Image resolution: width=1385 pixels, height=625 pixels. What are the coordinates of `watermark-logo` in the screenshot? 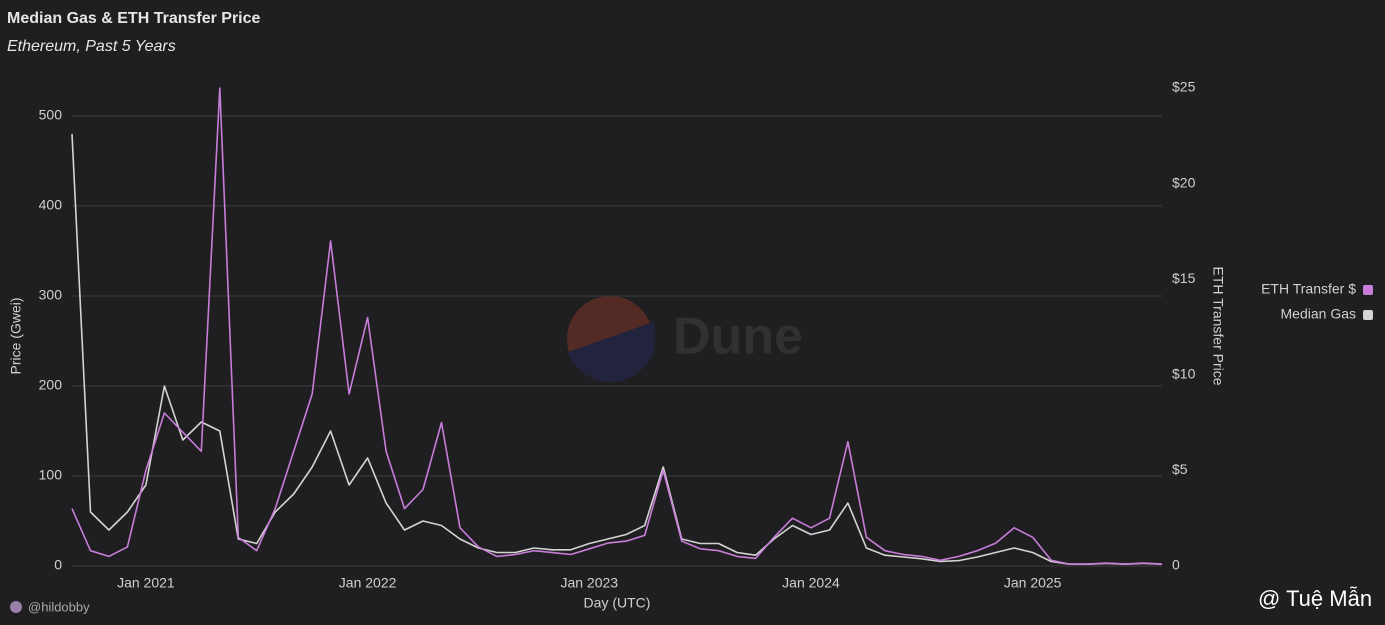 It's located at (610, 339).